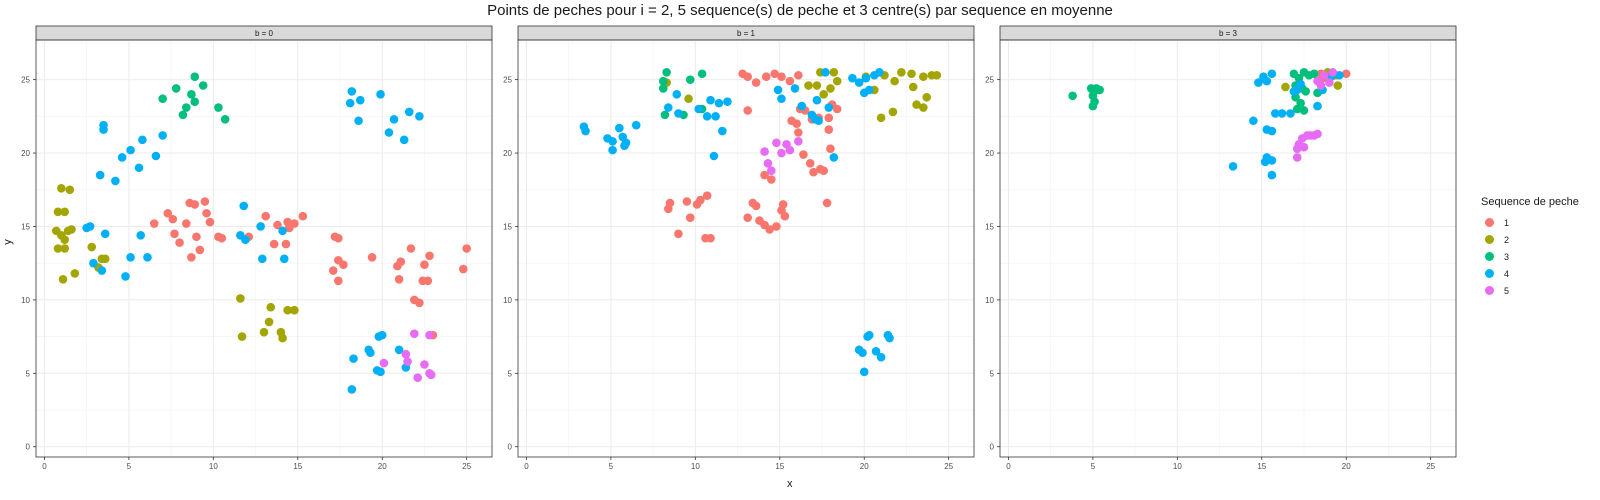 This screenshot has width=1600, height=500. What do you see at coordinates (25, 80) in the screenshot?
I see `y-tick-label: 25` at bounding box center [25, 80].